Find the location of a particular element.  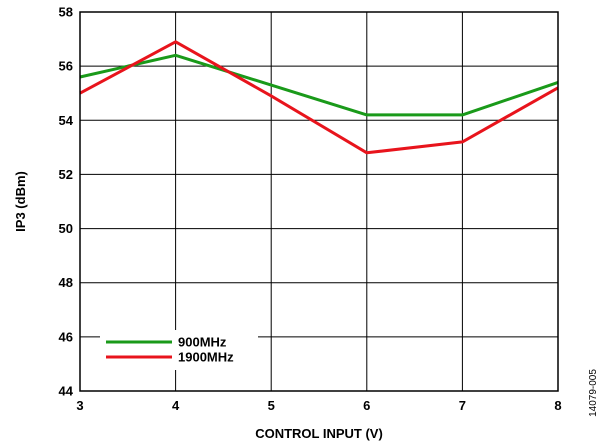

x-tick-label: 4 is located at coordinates (176, 405).